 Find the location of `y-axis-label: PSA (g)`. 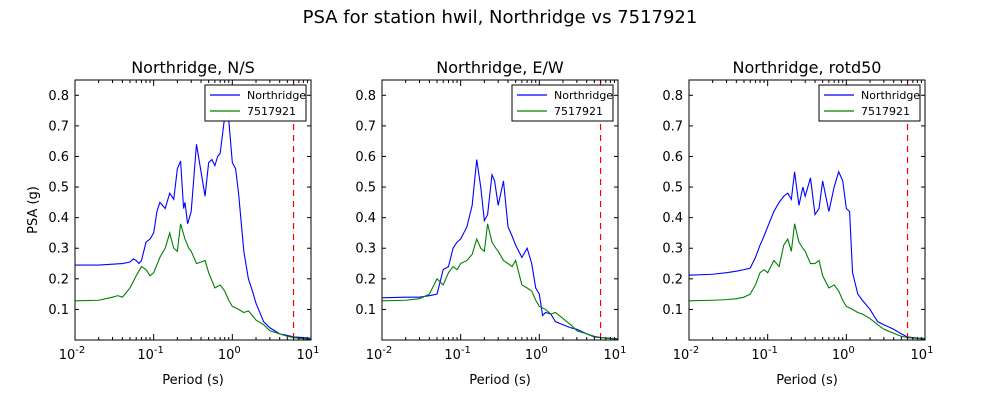

y-axis-label: PSA (g) is located at coordinates (33, 210).